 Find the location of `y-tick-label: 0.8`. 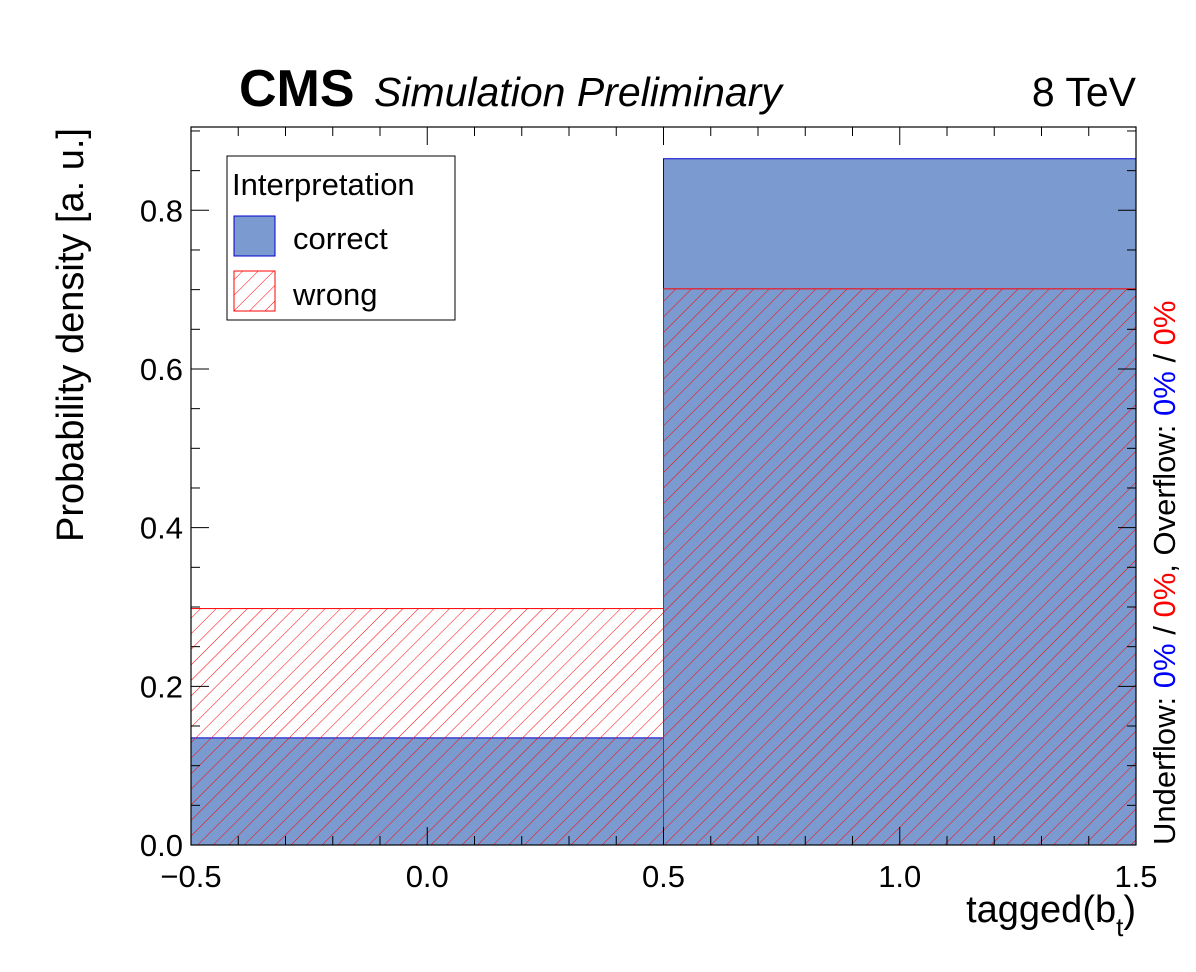

y-tick-label: 0.8 is located at coordinates (161, 210).